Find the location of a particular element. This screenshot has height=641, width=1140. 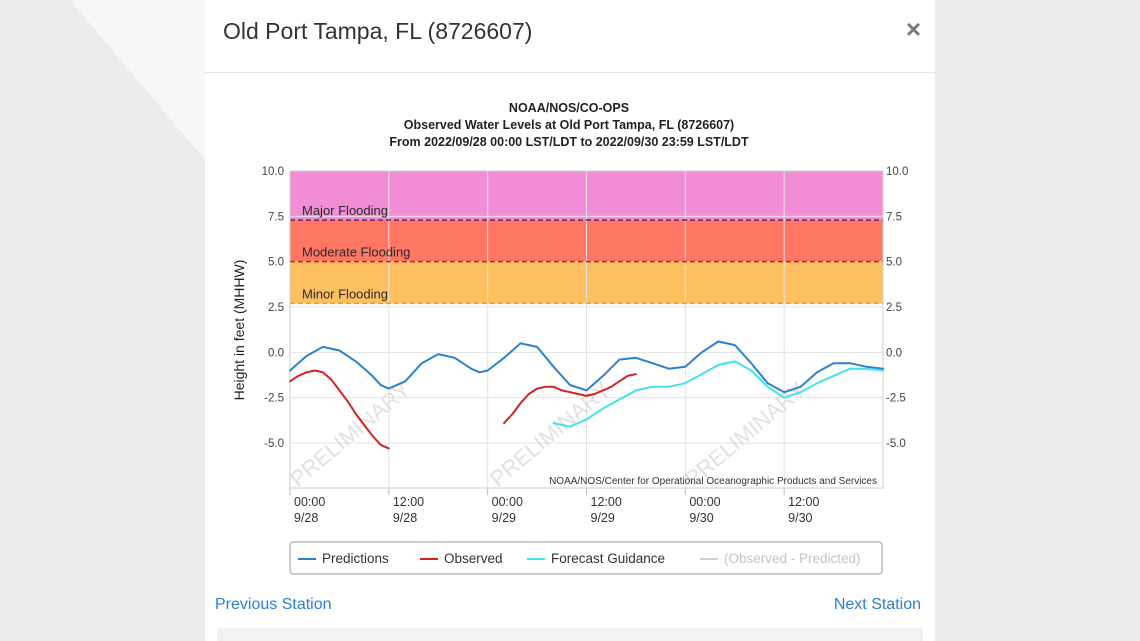

legend-item: (Observed - Predicted) is located at coordinates (780, 558).